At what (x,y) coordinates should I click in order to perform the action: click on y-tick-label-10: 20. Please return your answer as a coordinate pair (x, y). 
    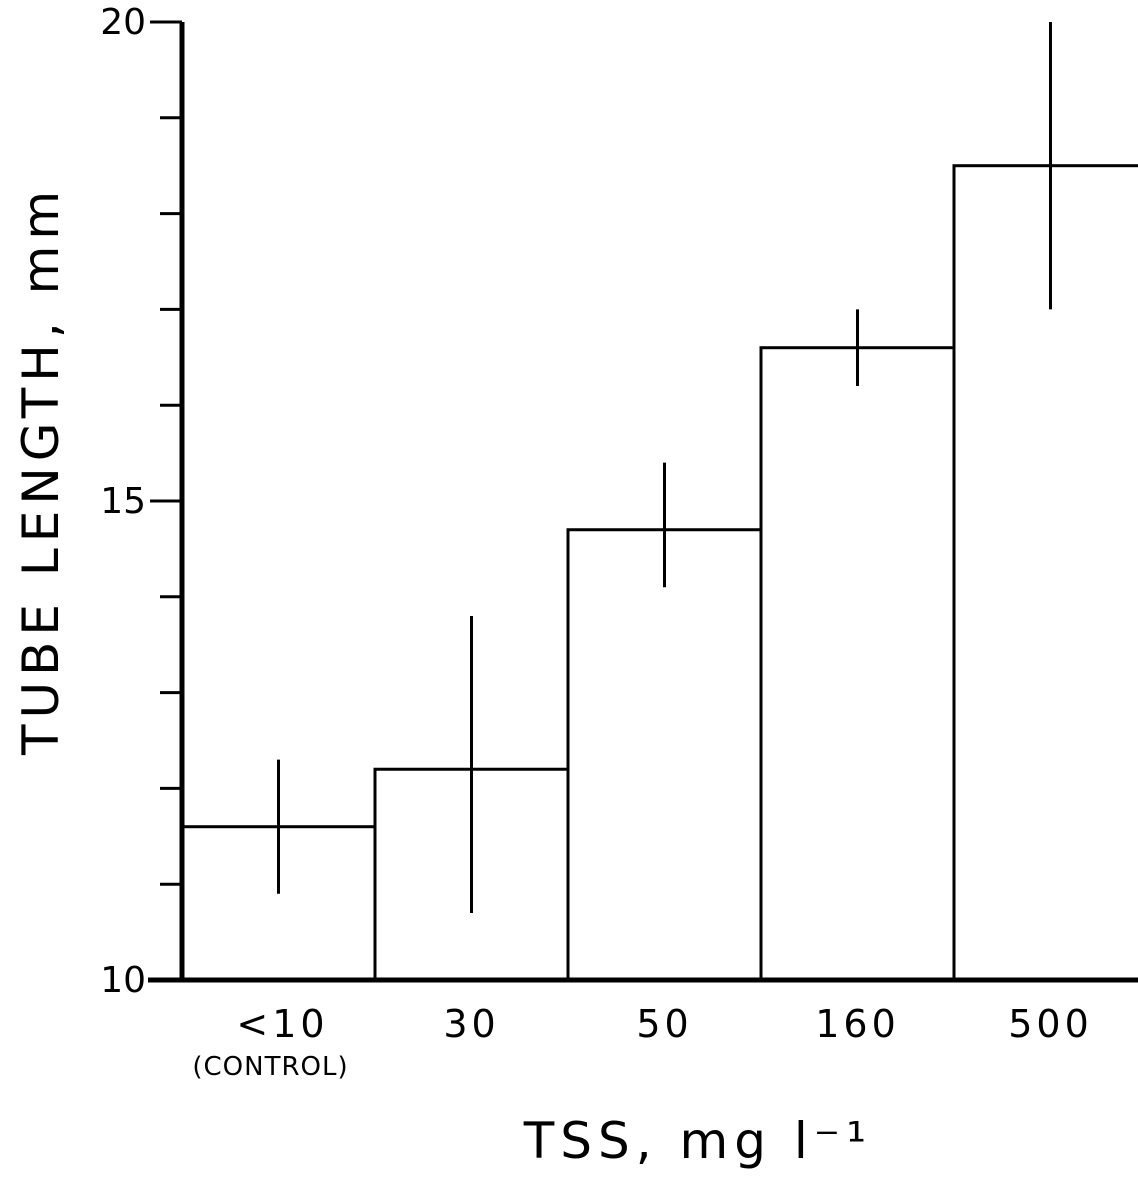
    Looking at the image, I should click on (123, 22).